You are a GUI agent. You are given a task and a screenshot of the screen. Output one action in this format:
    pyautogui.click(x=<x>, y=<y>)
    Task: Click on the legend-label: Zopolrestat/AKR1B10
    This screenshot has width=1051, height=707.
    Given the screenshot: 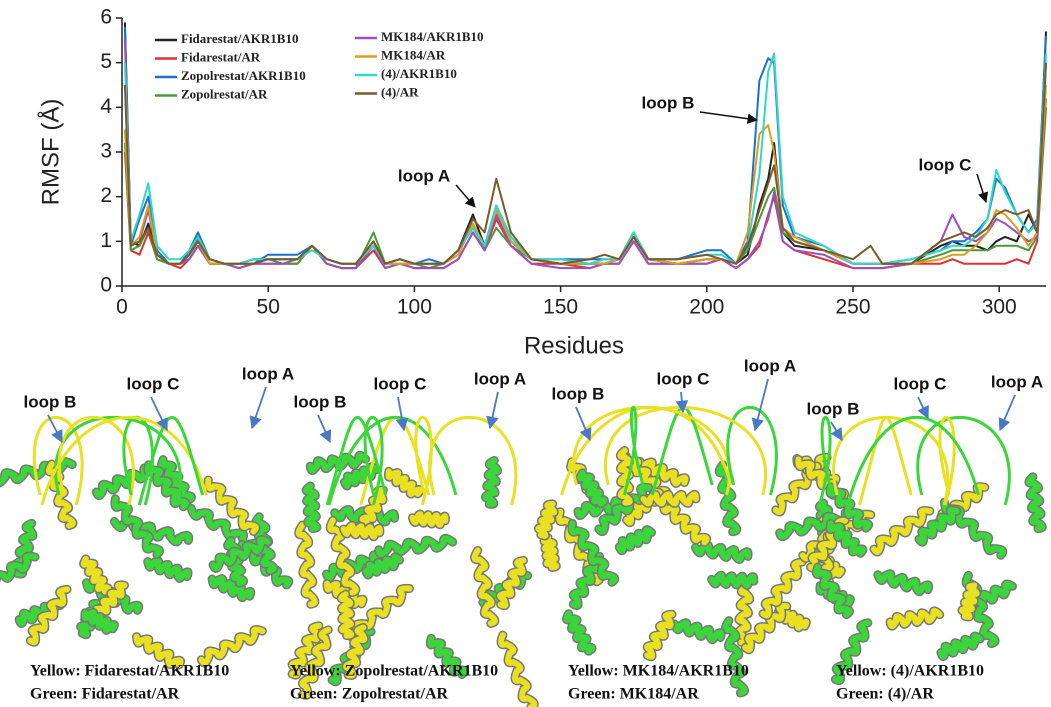 What is the action you would take?
    pyautogui.click(x=243, y=75)
    